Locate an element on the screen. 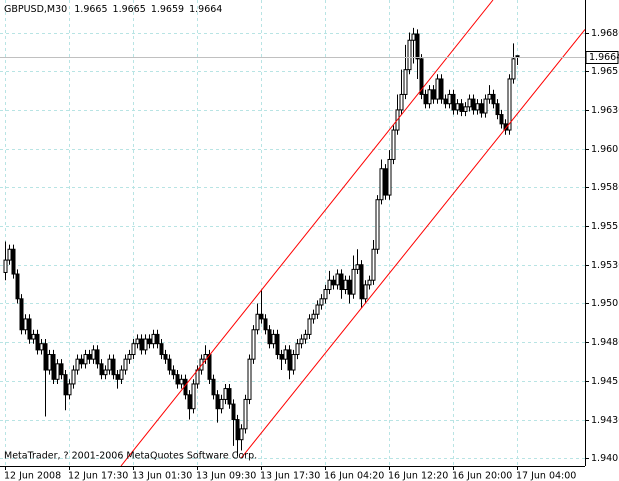 The width and height of the screenshot is (619, 481). price-label: 1.9664 is located at coordinates (604, 57).